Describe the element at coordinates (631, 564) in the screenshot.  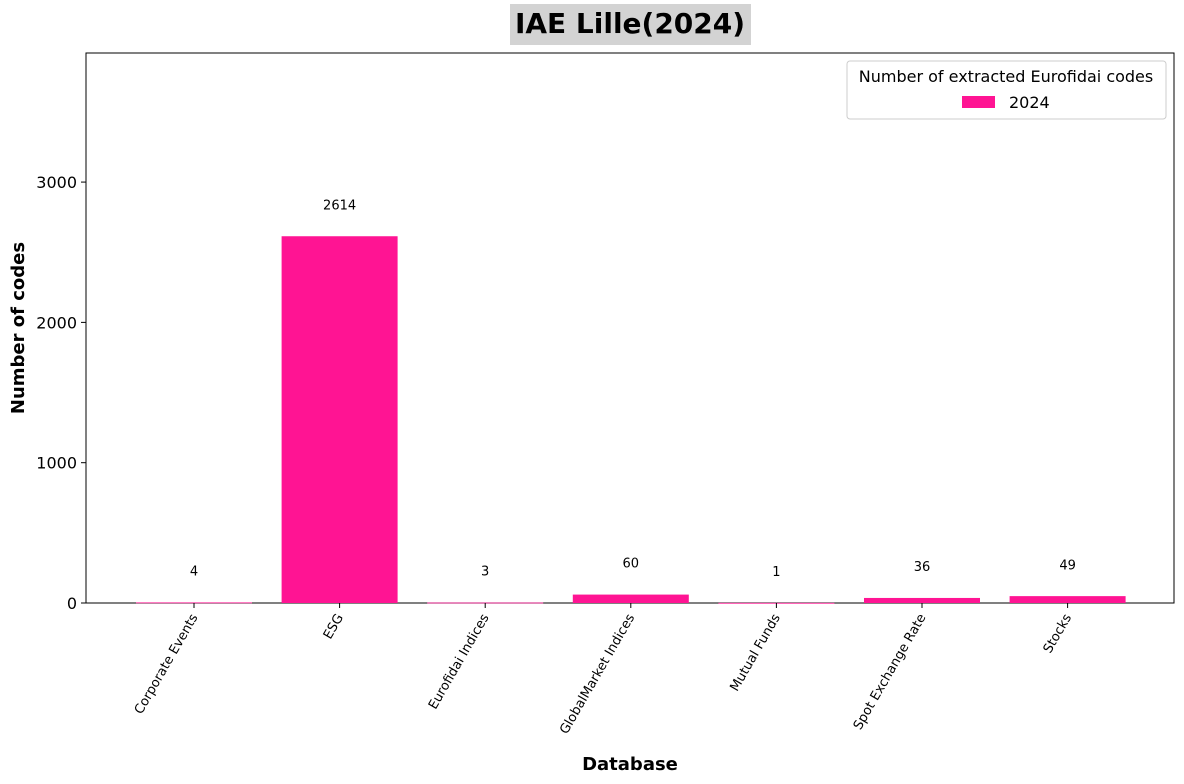
I see `data-label: 60` at that location.